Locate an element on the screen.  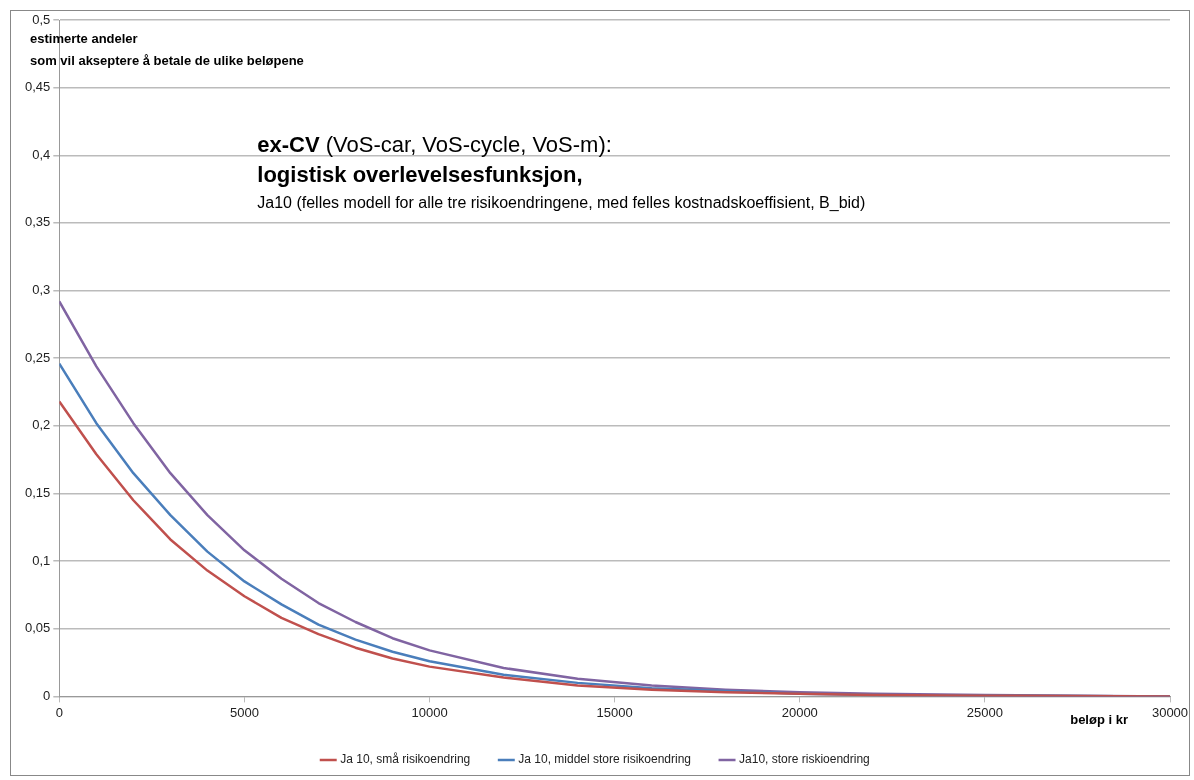
x-tick-label: 20000 is located at coordinates (799, 712).